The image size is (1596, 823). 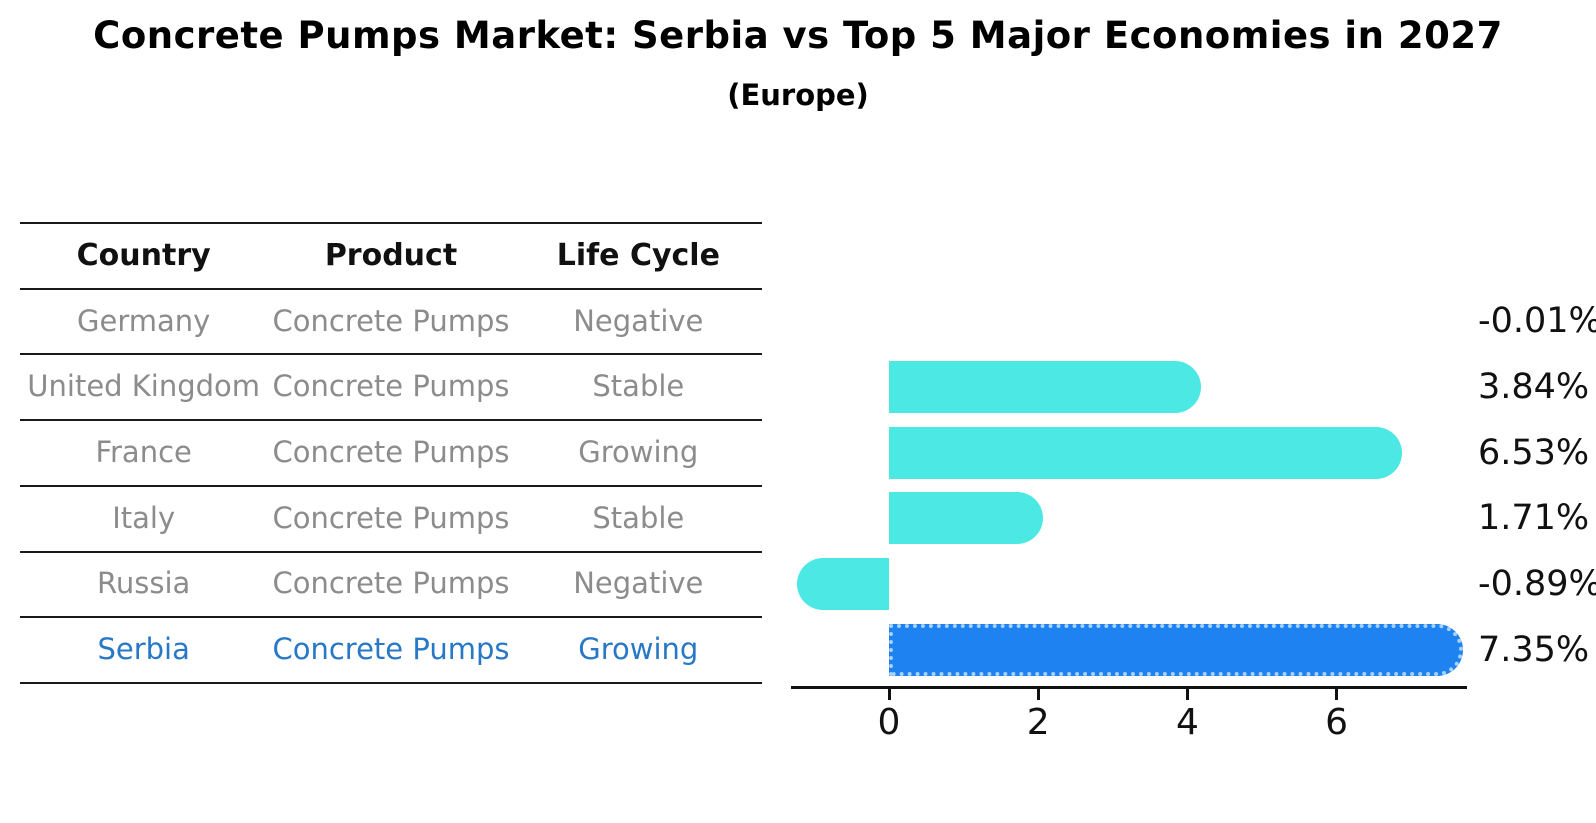 I want to click on value-label-germany: -0.01%, so click(x=1537, y=321).